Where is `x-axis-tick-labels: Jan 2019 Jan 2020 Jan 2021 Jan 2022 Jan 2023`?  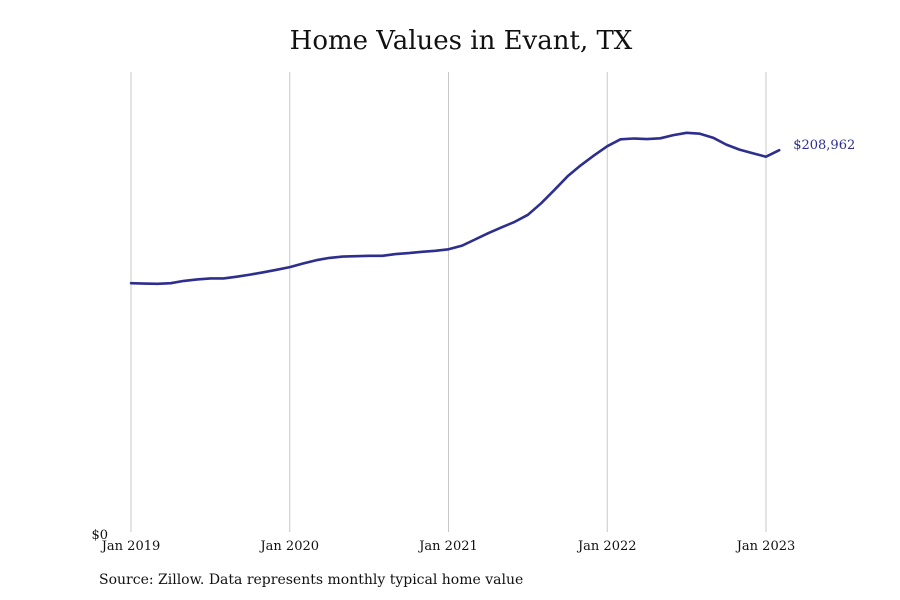
x-axis-tick-labels: Jan 2019 Jan 2020 Jan 2021 Jan 2022 Jan 2023 is located at coordinates (448, 546).